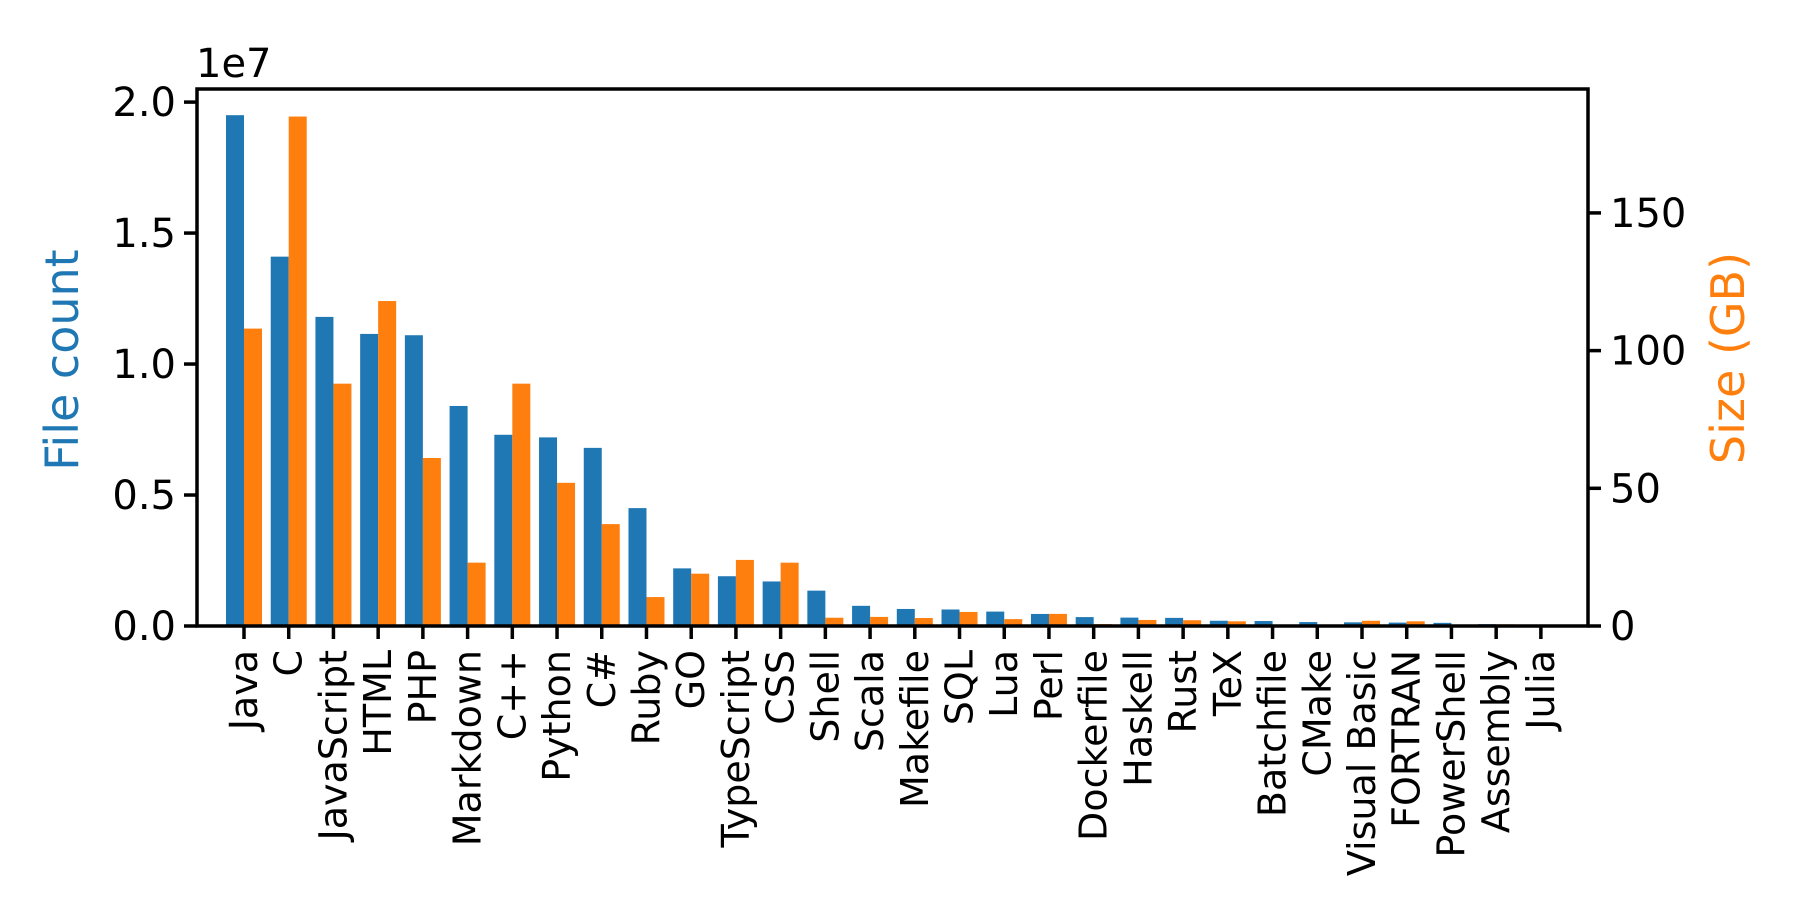 Image resolution: width=1800 pixels, height=904 pixels. What do you see at coordinates (1094, 745) in the screenshot?
I see `x-tick-label-dockerfile: Dockerfile` at bounding box center [1094, 745].